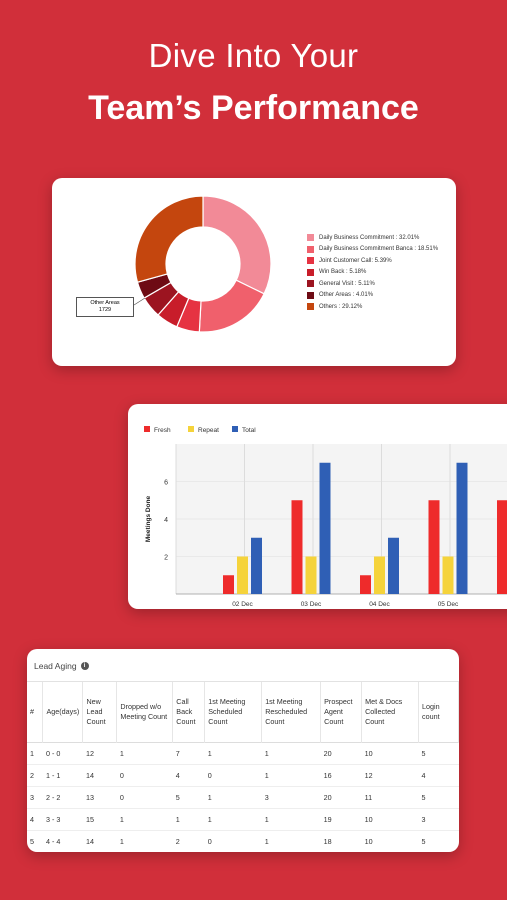 The height and width of the screenshot is (900, 507). Describe the element at coordinates (355, 260) in the screenshot. I see `legend-label: Joint Customer Call: 5.39%` at that location.